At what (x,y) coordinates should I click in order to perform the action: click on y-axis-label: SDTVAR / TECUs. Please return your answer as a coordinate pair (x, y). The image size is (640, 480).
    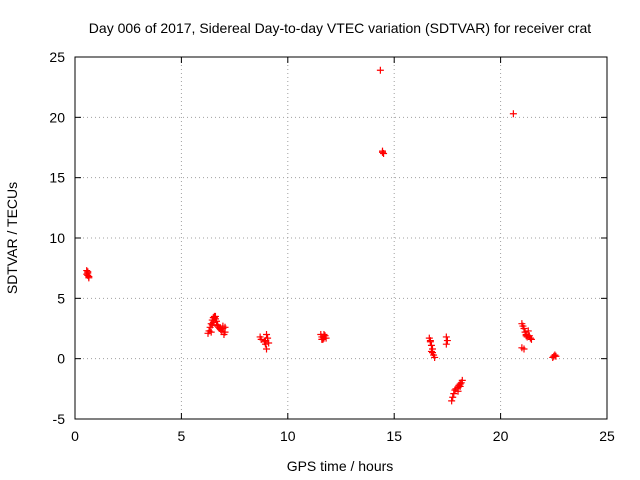
    Looking at the image, I should click on (12, 238).